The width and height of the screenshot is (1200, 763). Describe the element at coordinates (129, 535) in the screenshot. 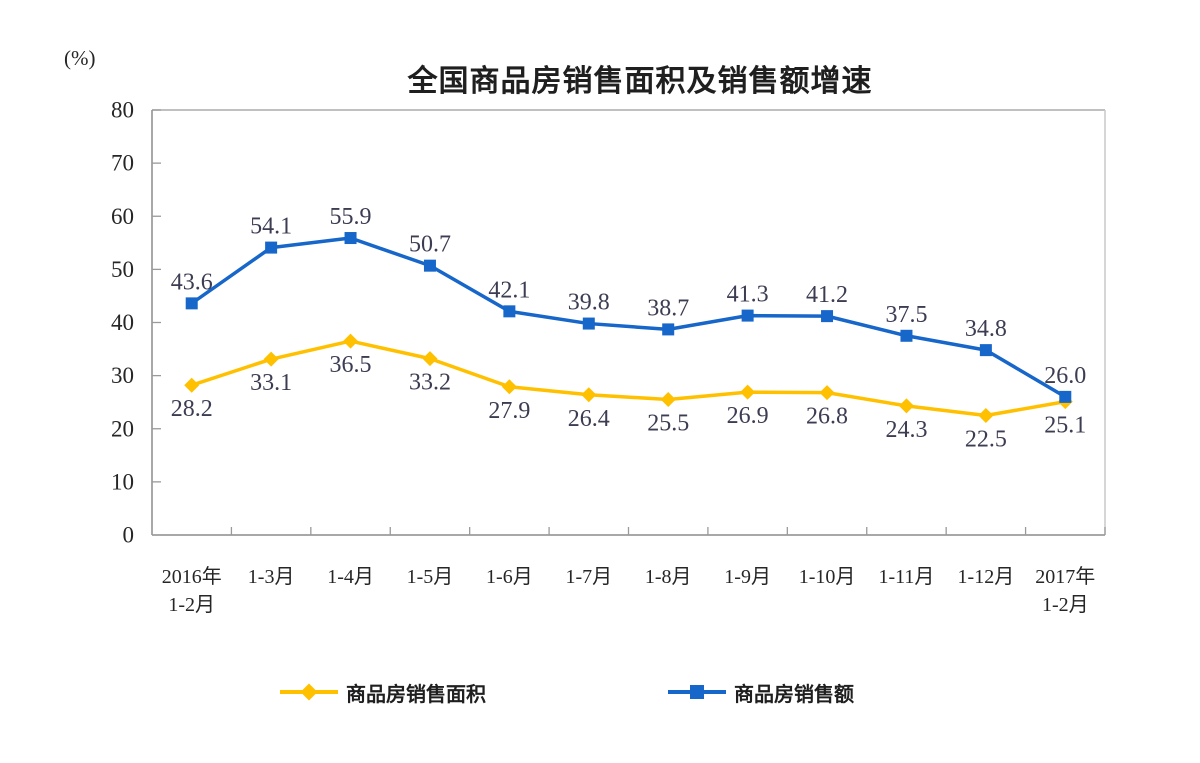

I see `y-tick-label: 0` at that location.